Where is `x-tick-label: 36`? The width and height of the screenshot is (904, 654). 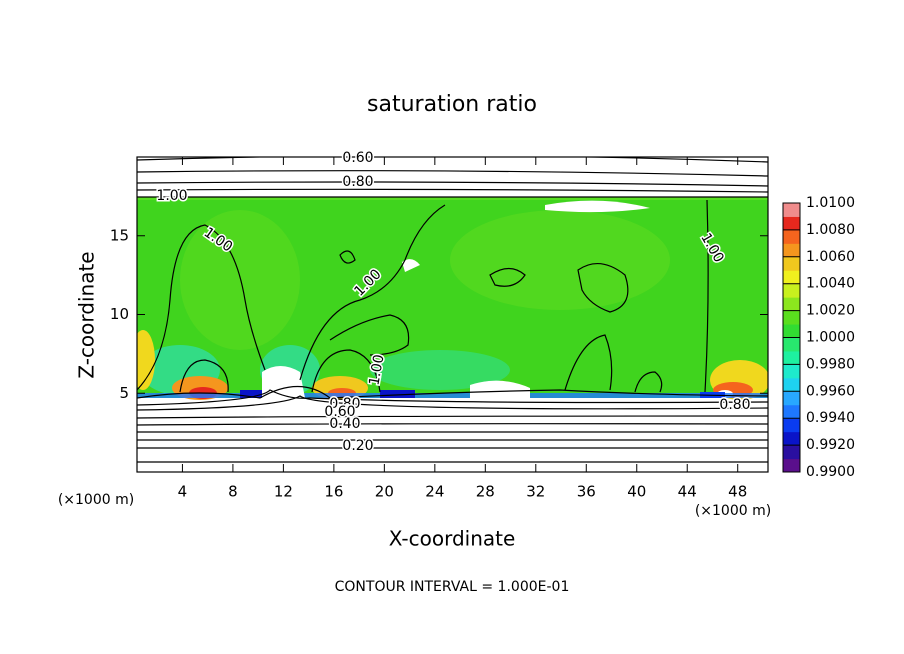
x-tick-label: 36 is located at coordinates (586, 492).